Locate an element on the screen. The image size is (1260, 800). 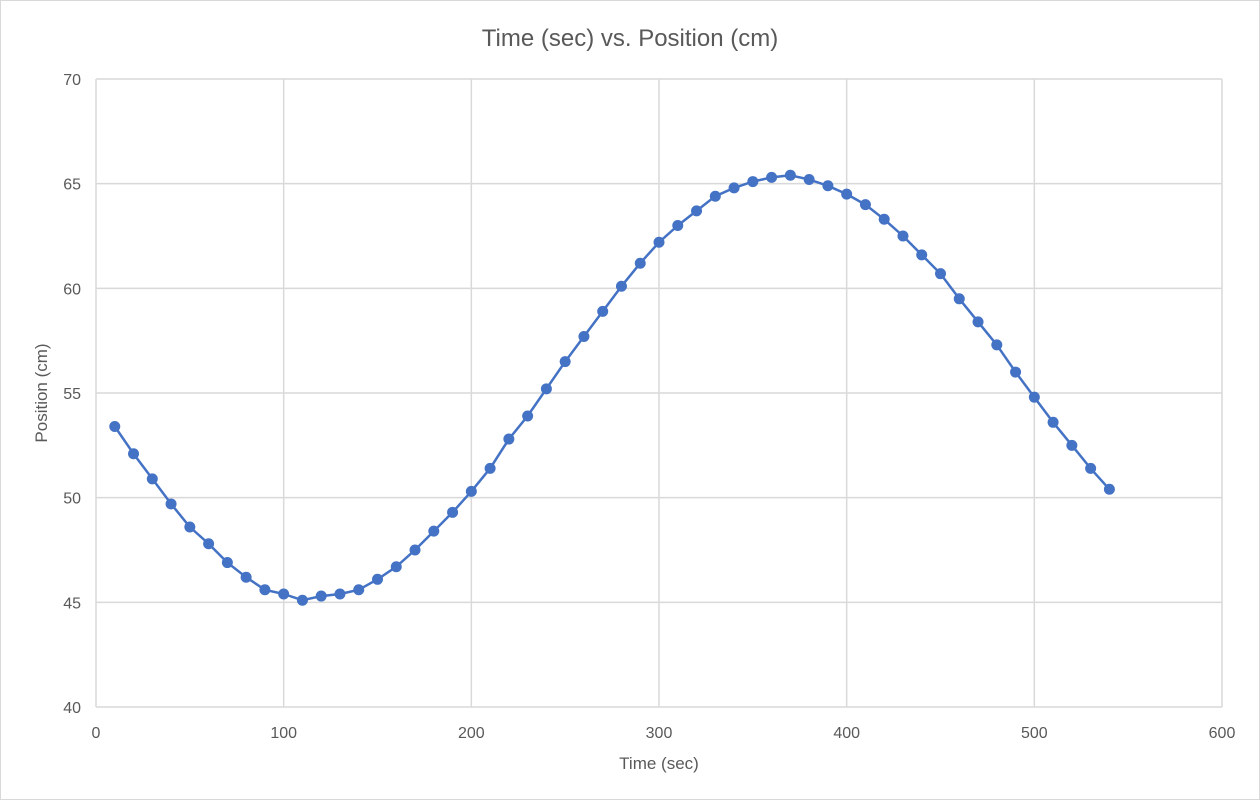
y-axis-ticks: 40 45 50 55 60 65 70 is located at coordinates (72, 394).